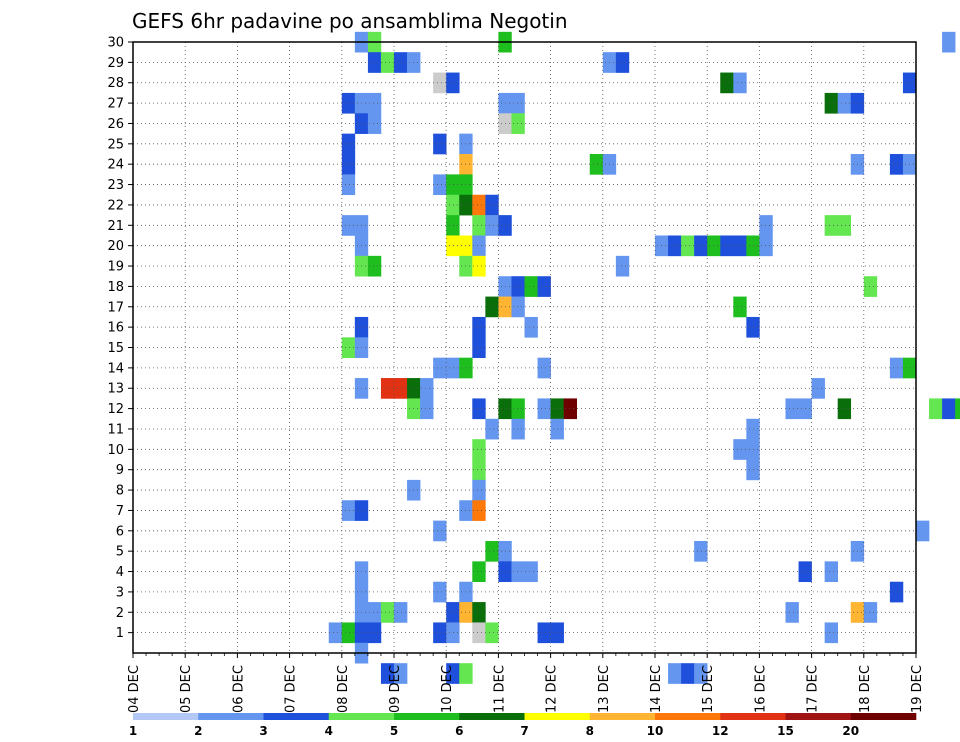  I want to click on colorbar-label: 8, so click(590, 731).